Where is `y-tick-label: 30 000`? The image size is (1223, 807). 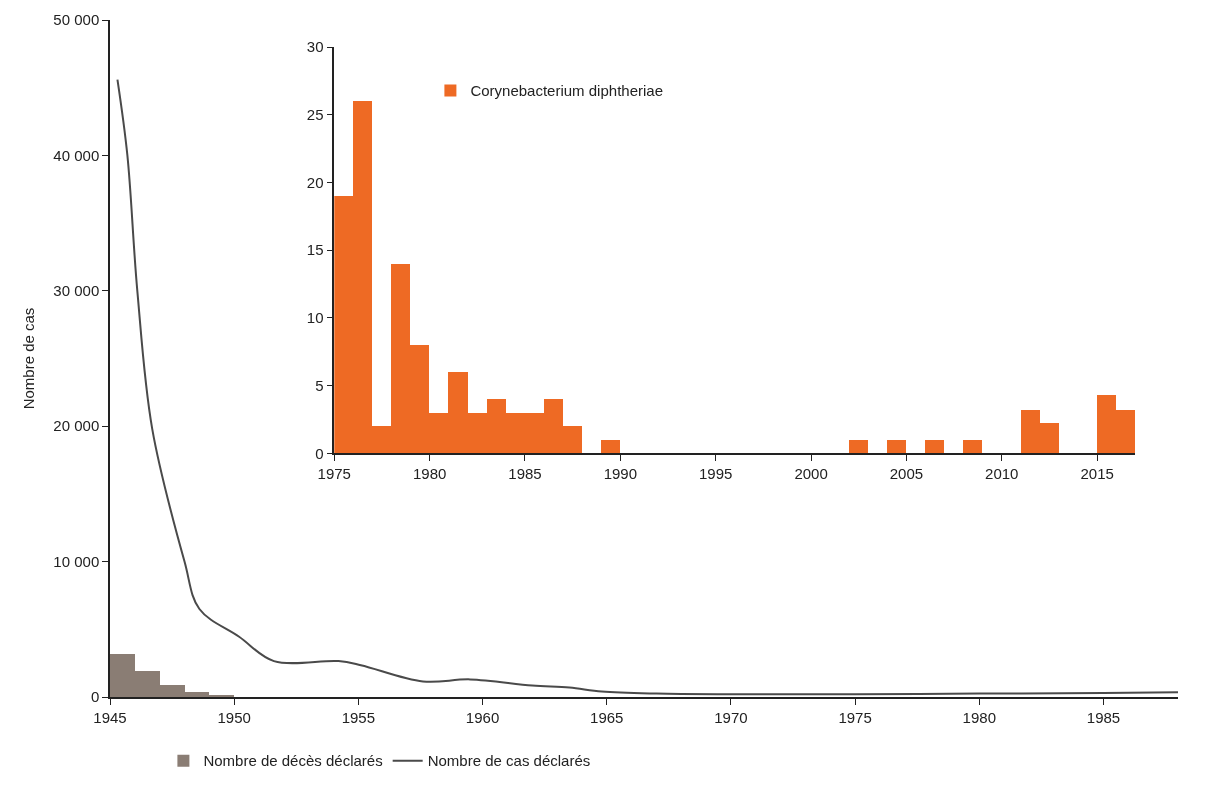 y-tick-label: 30 000 is located at coordinates (76, 291).